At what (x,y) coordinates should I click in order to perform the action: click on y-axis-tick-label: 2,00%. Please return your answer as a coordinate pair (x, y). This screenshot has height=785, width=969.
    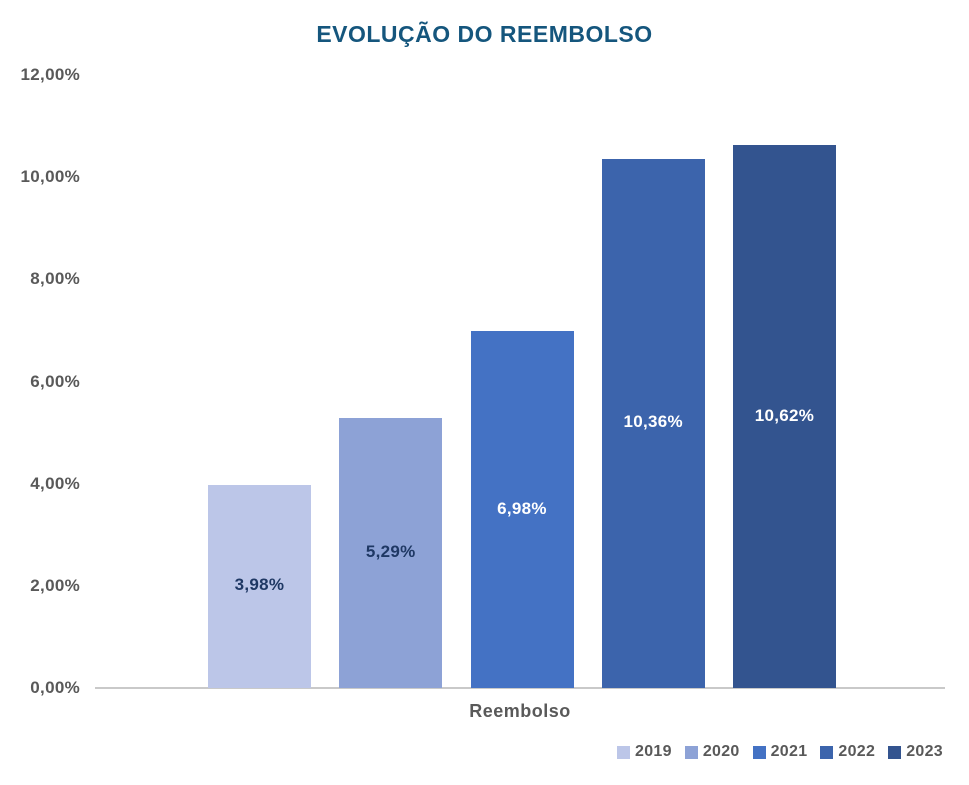
    Looking at the image, I should click on (55, 585).